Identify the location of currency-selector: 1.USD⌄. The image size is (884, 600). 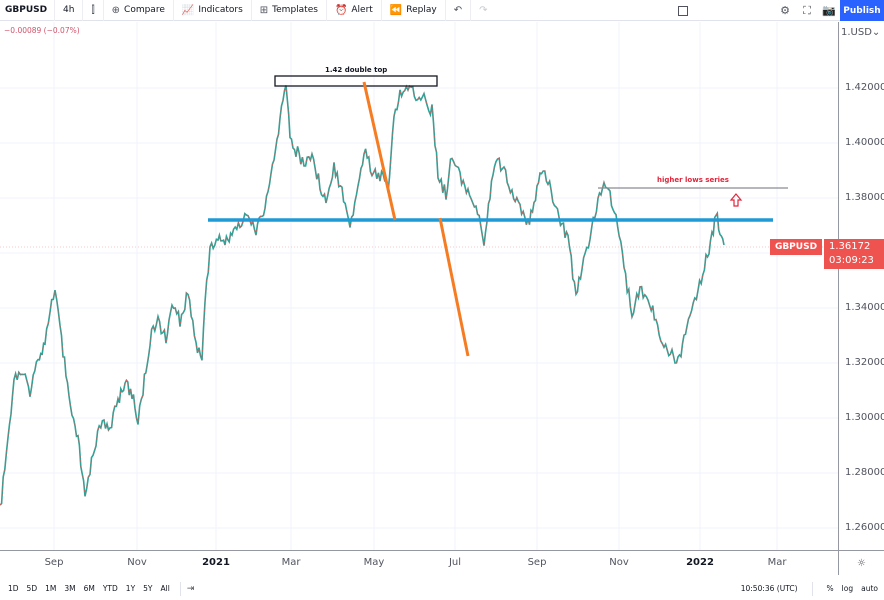
(861, 32).